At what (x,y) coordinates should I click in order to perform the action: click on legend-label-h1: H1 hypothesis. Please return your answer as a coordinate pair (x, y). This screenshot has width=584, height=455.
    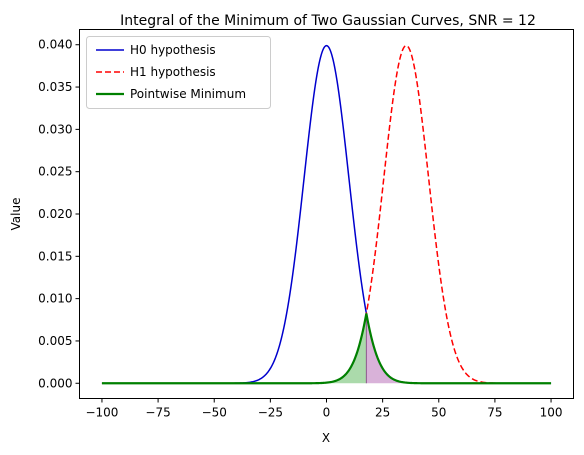
    Looking at the image, I should click on (173, 72).